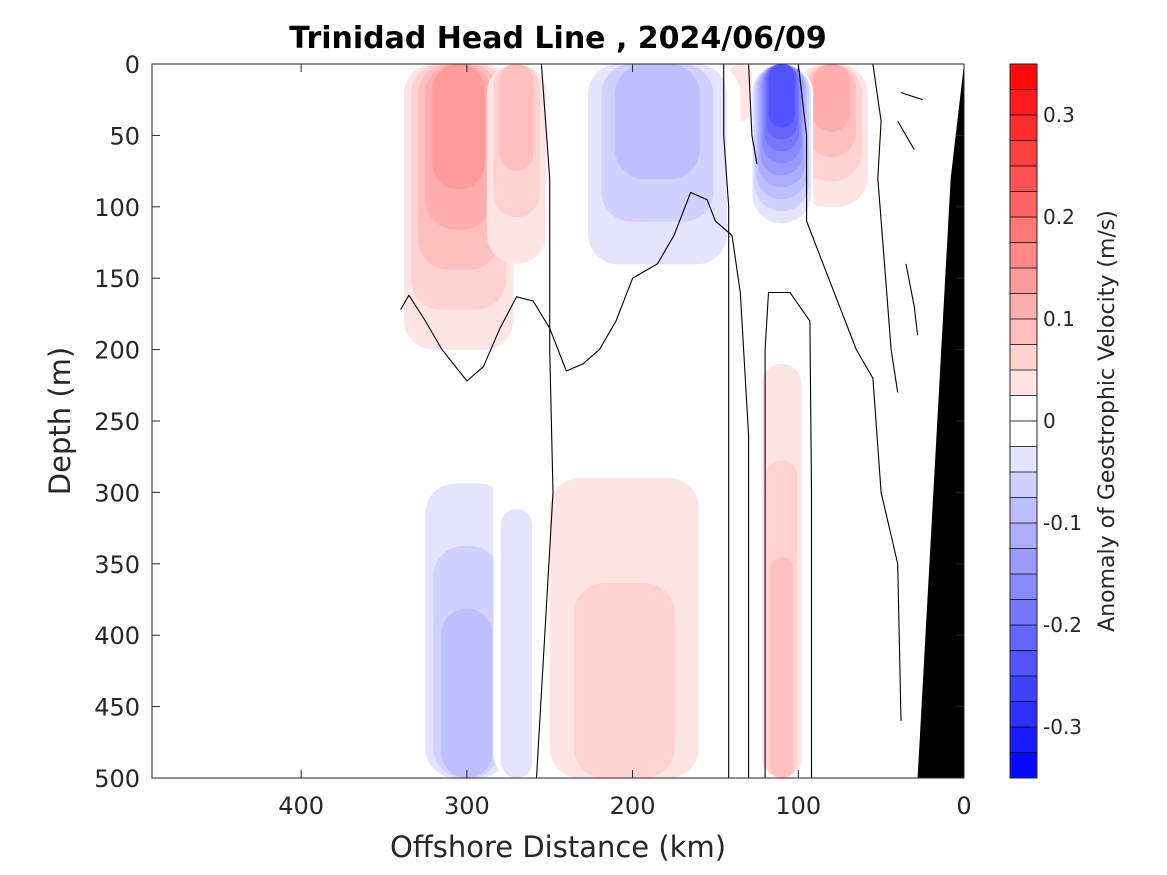 The width and height of the screenshot is (1167, 875). I want to click on y-tick-label: 100, so click(117, 208).